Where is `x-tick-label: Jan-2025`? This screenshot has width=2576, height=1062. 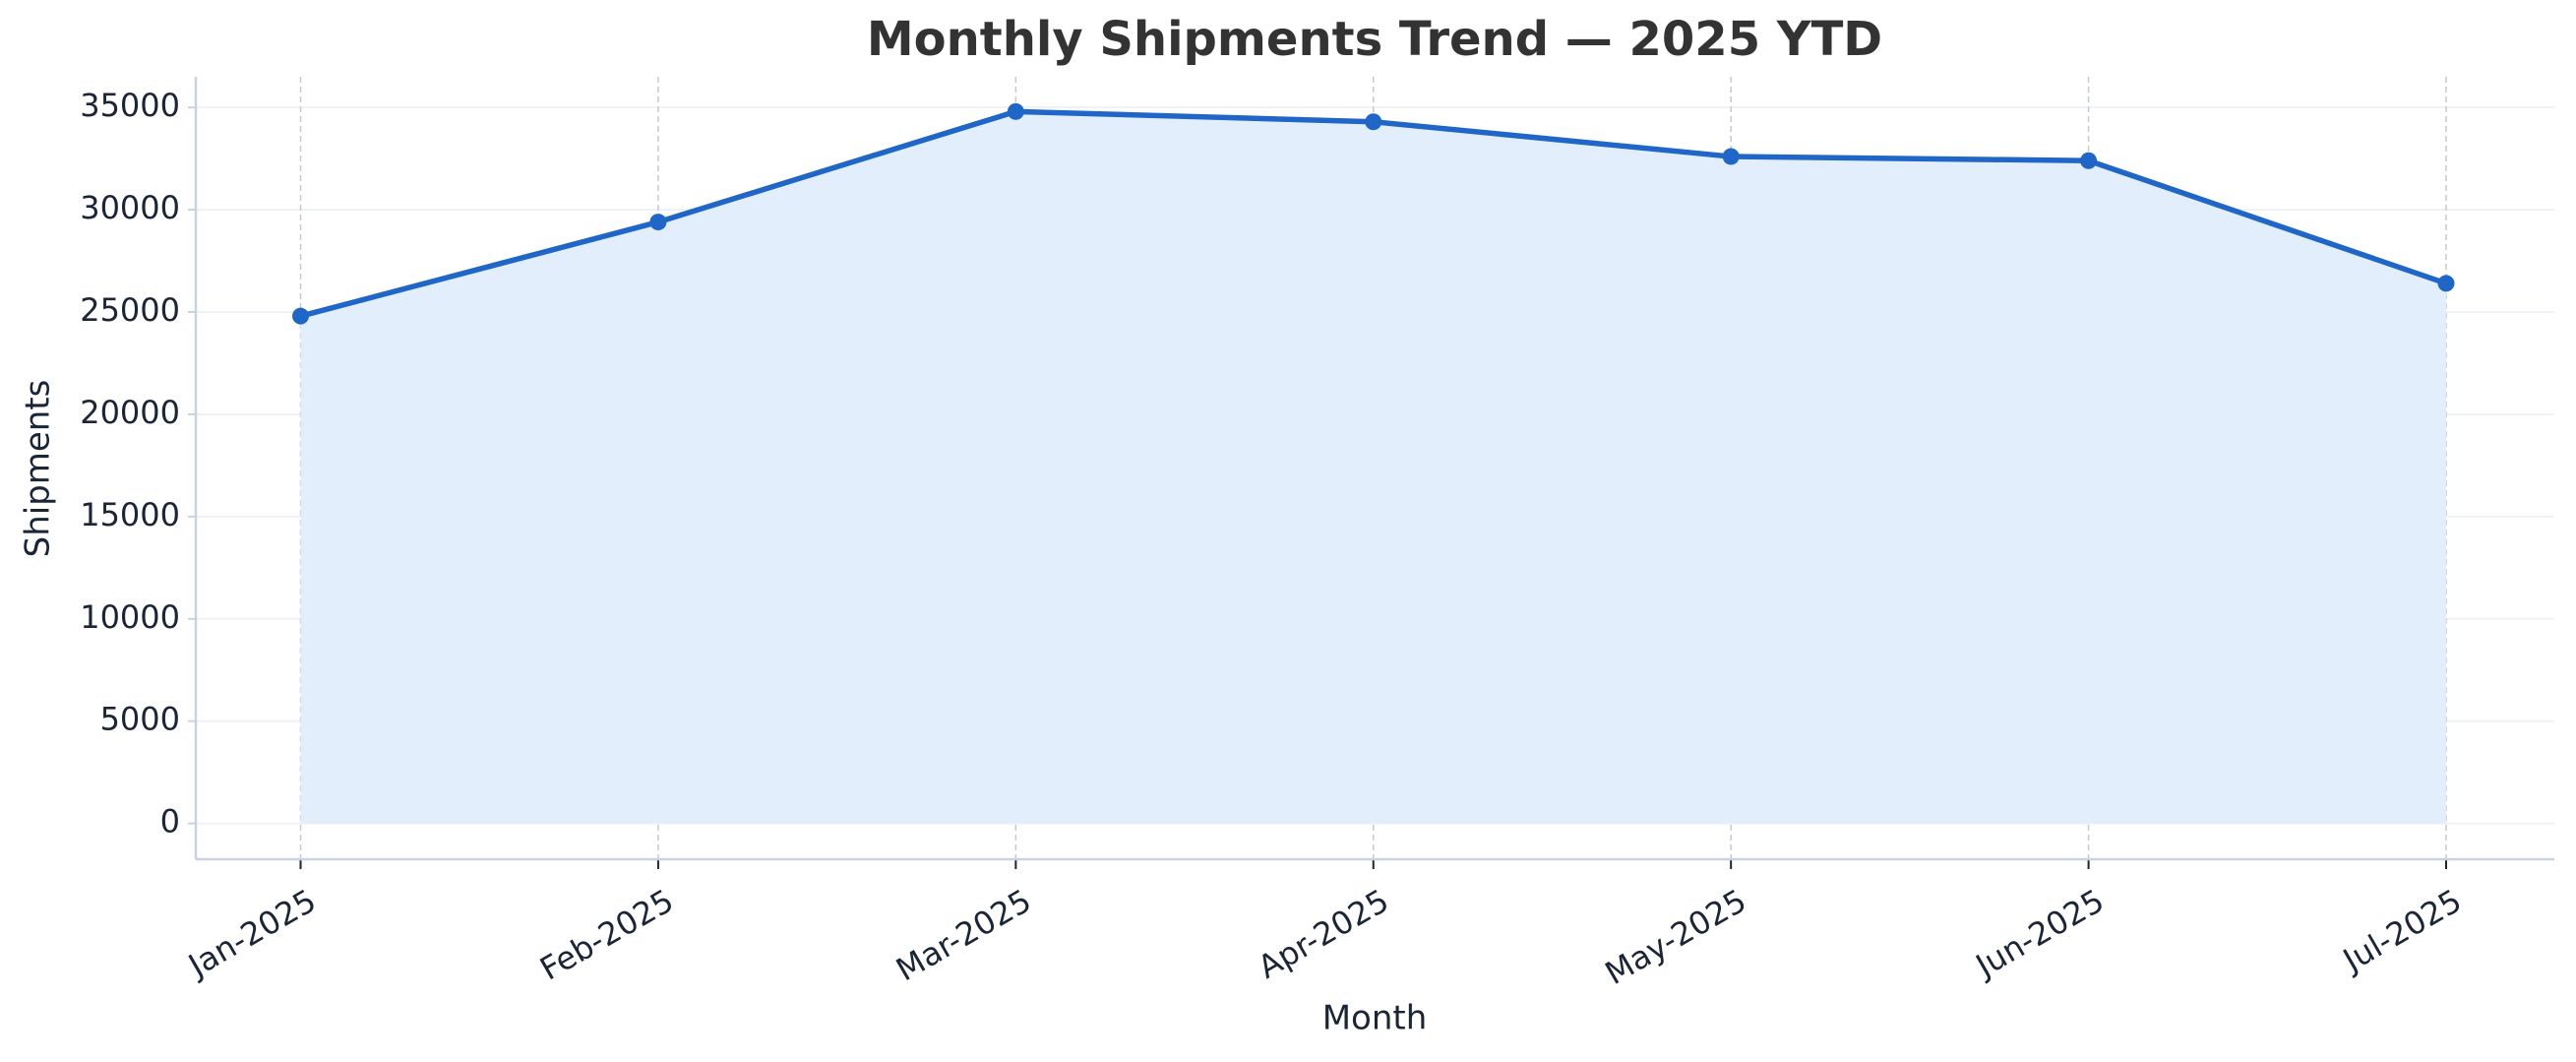 x-tick-label: Jan-2025 is located at coordinates (252, 933).